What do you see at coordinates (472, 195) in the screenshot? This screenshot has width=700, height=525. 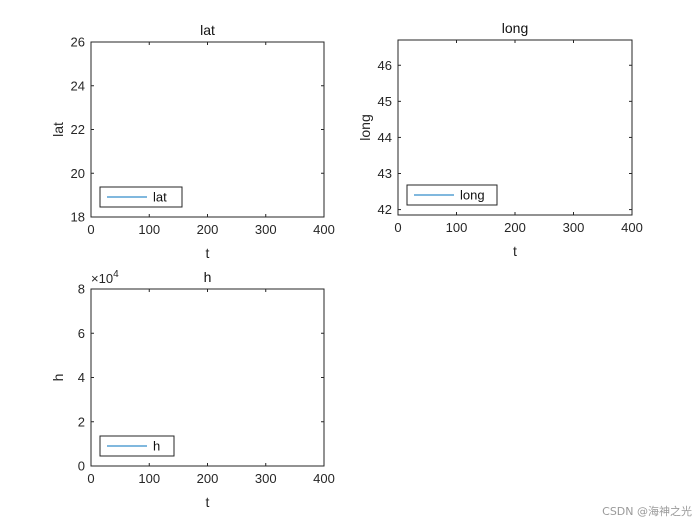 I see `legend-label: long` at bounding box center [472, 195].